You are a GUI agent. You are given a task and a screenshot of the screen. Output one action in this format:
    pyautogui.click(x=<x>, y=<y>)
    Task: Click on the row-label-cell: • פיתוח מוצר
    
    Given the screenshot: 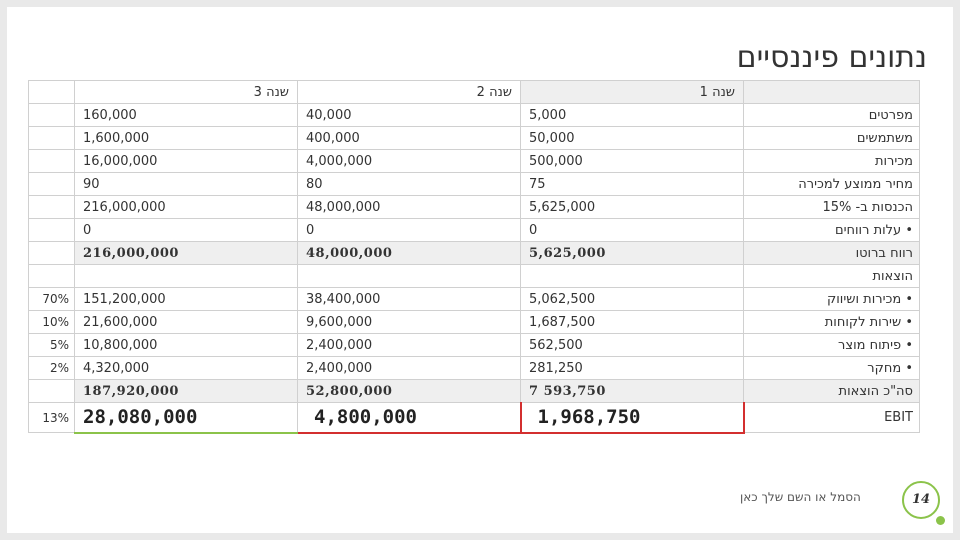 What is the action you would take?
    pyautogui.click(x=831, y=345)
    